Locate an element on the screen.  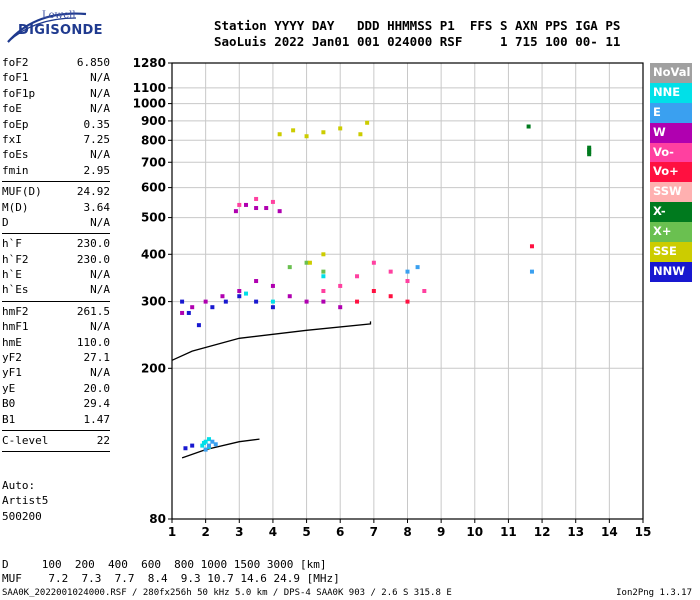
param-label: B0 is located at coordinates (9, 404).